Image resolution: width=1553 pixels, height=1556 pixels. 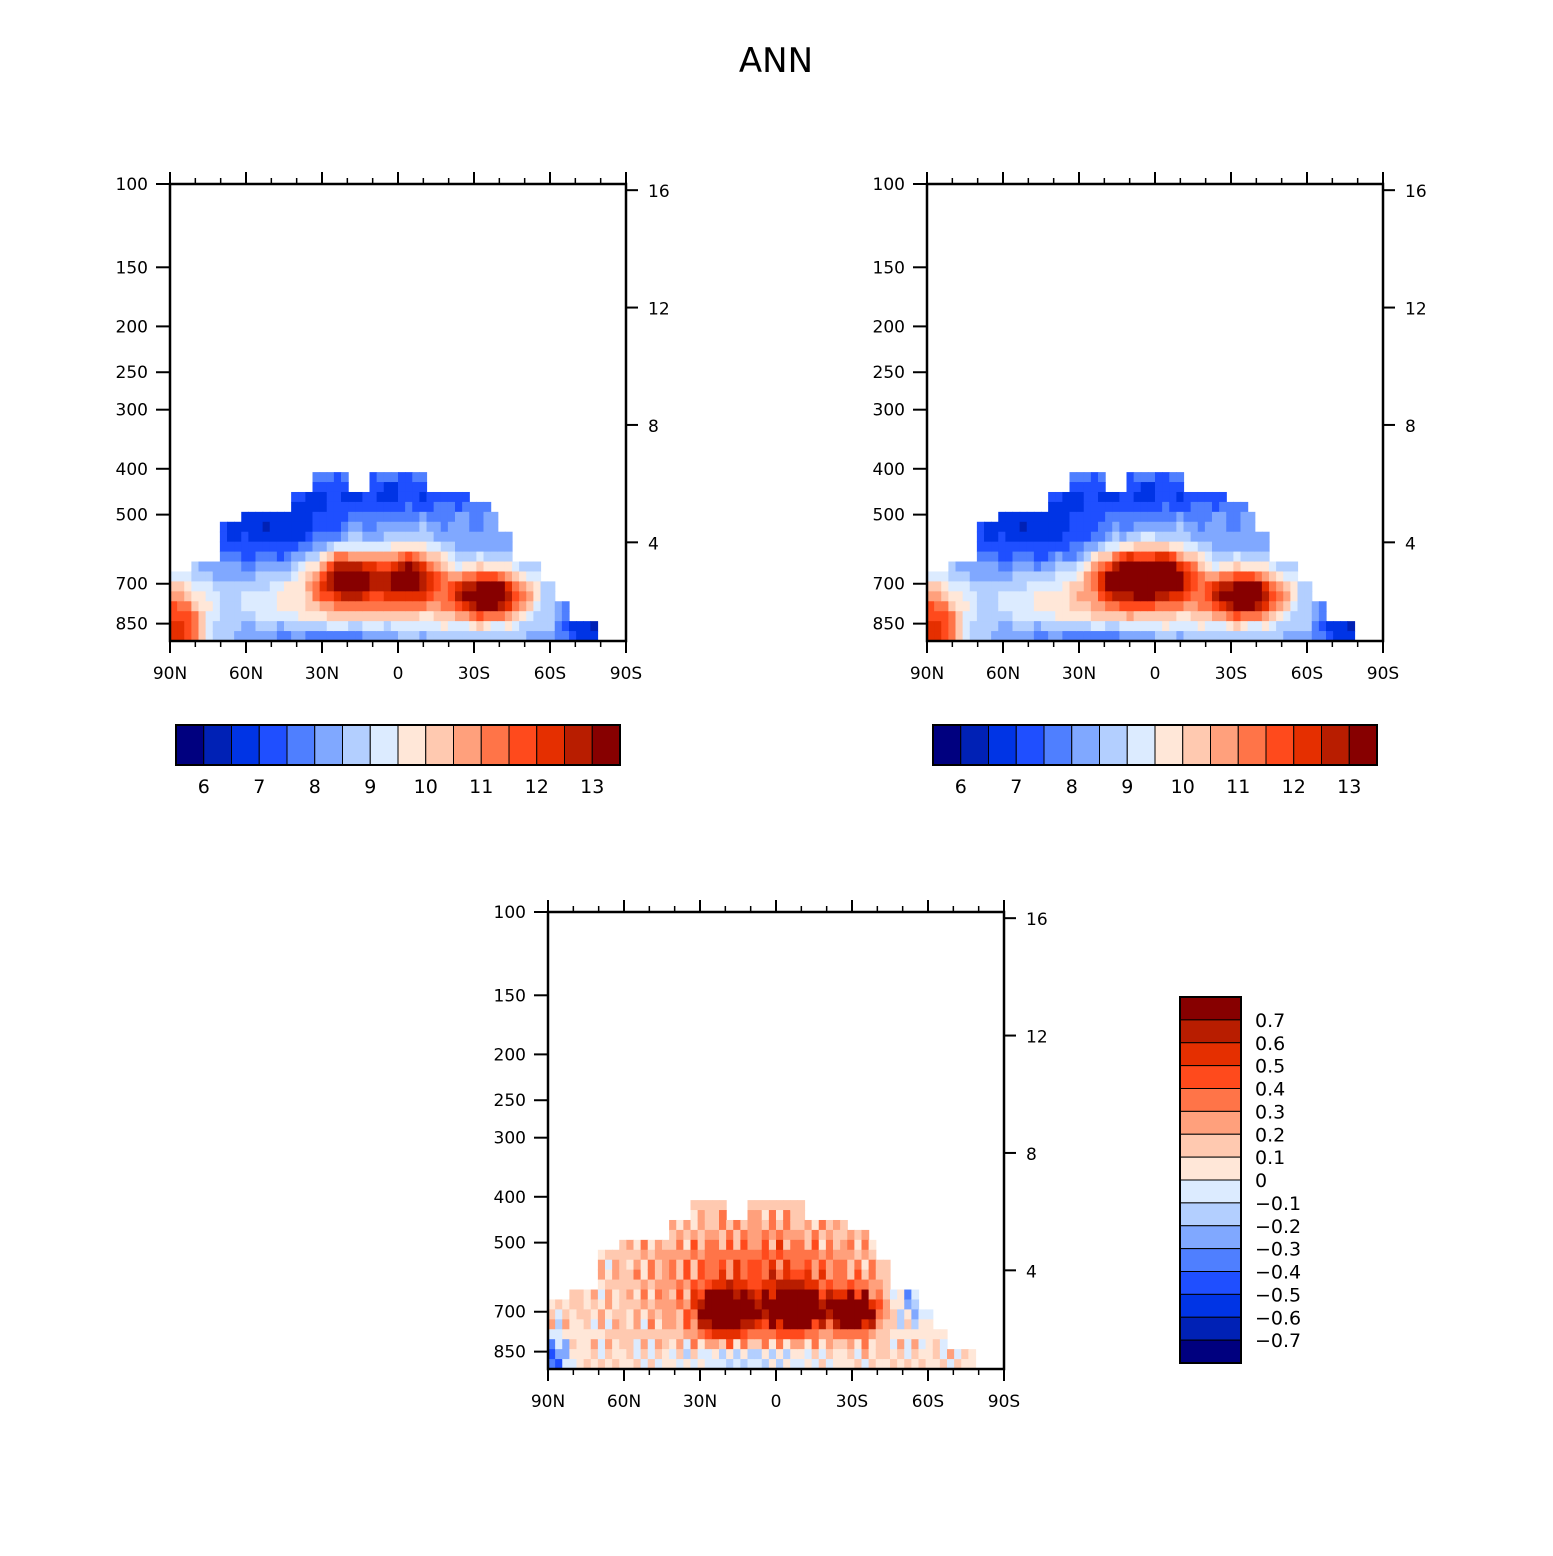 I want to click on latitude-tick-label: 90N, so click(x=170, y=674).